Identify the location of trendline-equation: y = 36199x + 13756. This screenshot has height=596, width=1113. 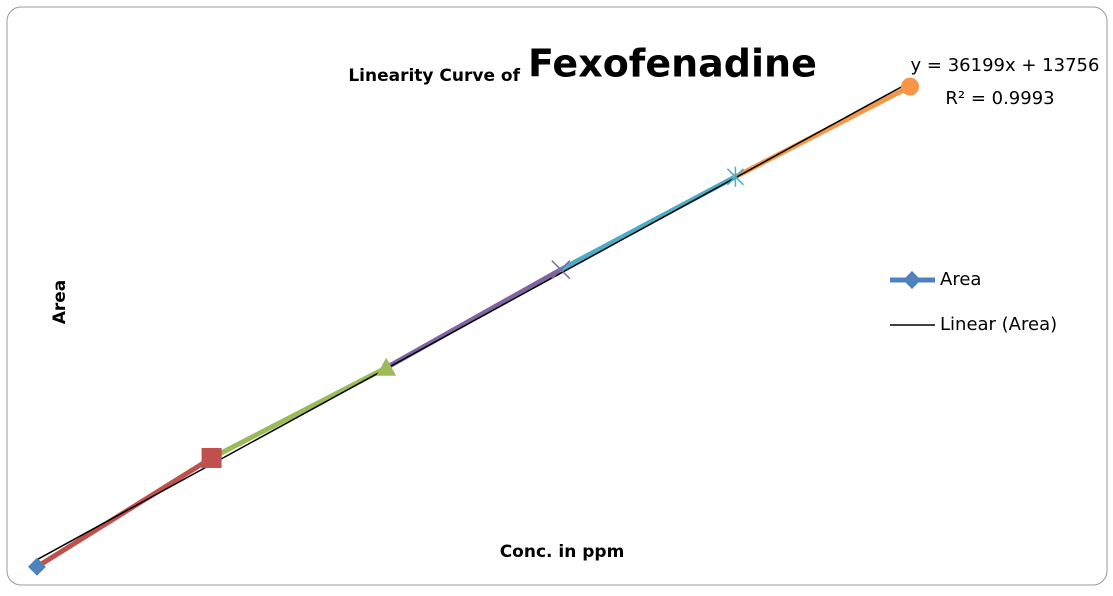
(1005, 65).